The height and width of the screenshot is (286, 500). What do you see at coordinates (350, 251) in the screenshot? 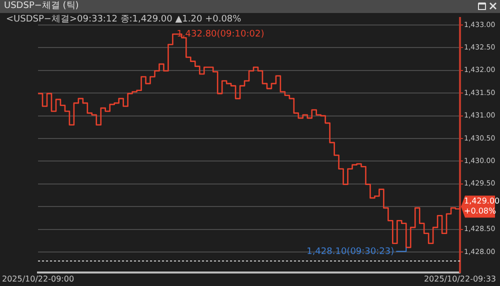
I see `annotation: 1,428.10(09:30:23)` at bounding box center [350, 251].